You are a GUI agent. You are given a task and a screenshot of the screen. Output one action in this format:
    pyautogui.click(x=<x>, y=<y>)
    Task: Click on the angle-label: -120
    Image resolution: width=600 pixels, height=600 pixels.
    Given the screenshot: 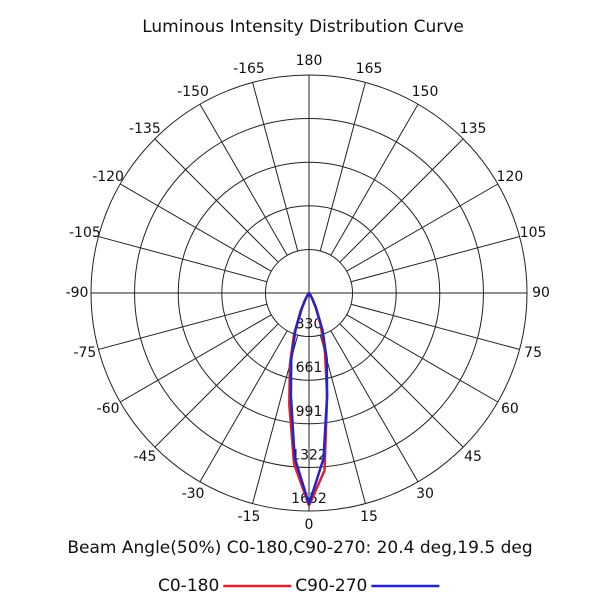 What is the action you would take?
    pyautogui.click(x=108, y=177)
    